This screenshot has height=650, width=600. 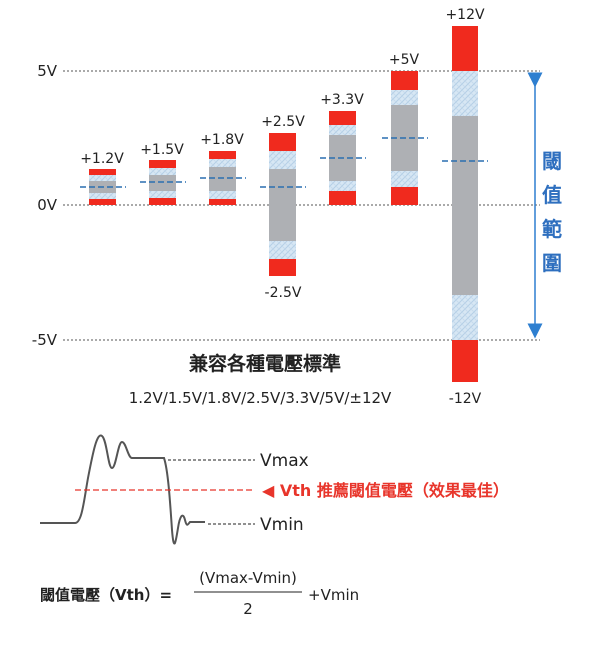 What do you see at coordinates (405, 138) in the screenshot?
I see `voltage-bar-5v` at bounding box center [405, 138].